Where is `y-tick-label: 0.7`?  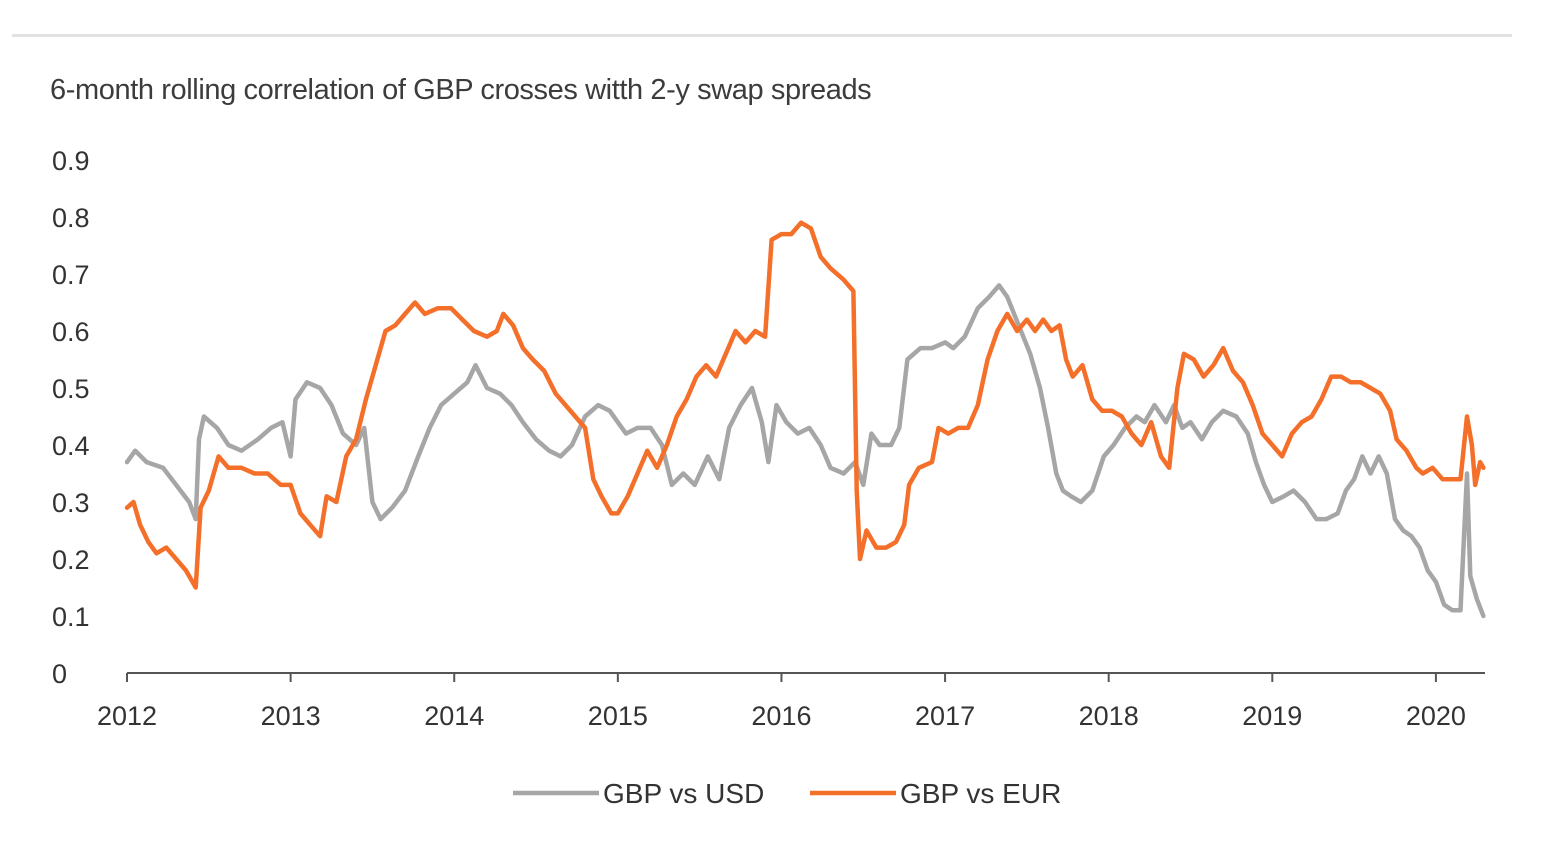
y-tick-label: 0.7 is located at coordinates (71, 275).